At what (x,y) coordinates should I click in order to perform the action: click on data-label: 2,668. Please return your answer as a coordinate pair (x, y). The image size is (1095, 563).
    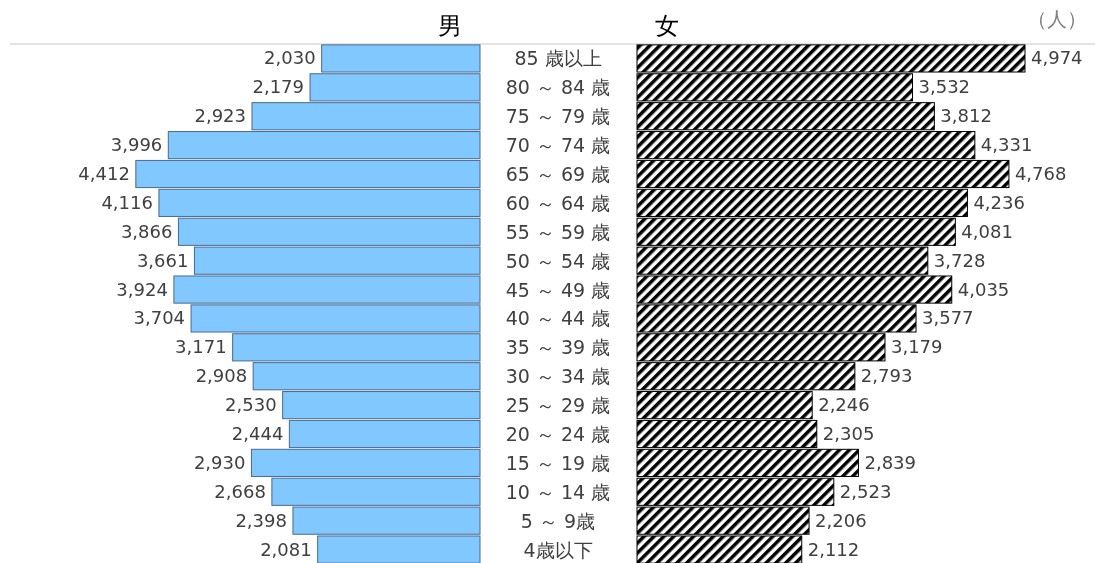
    Looking at the image, I should click on (240, 491).